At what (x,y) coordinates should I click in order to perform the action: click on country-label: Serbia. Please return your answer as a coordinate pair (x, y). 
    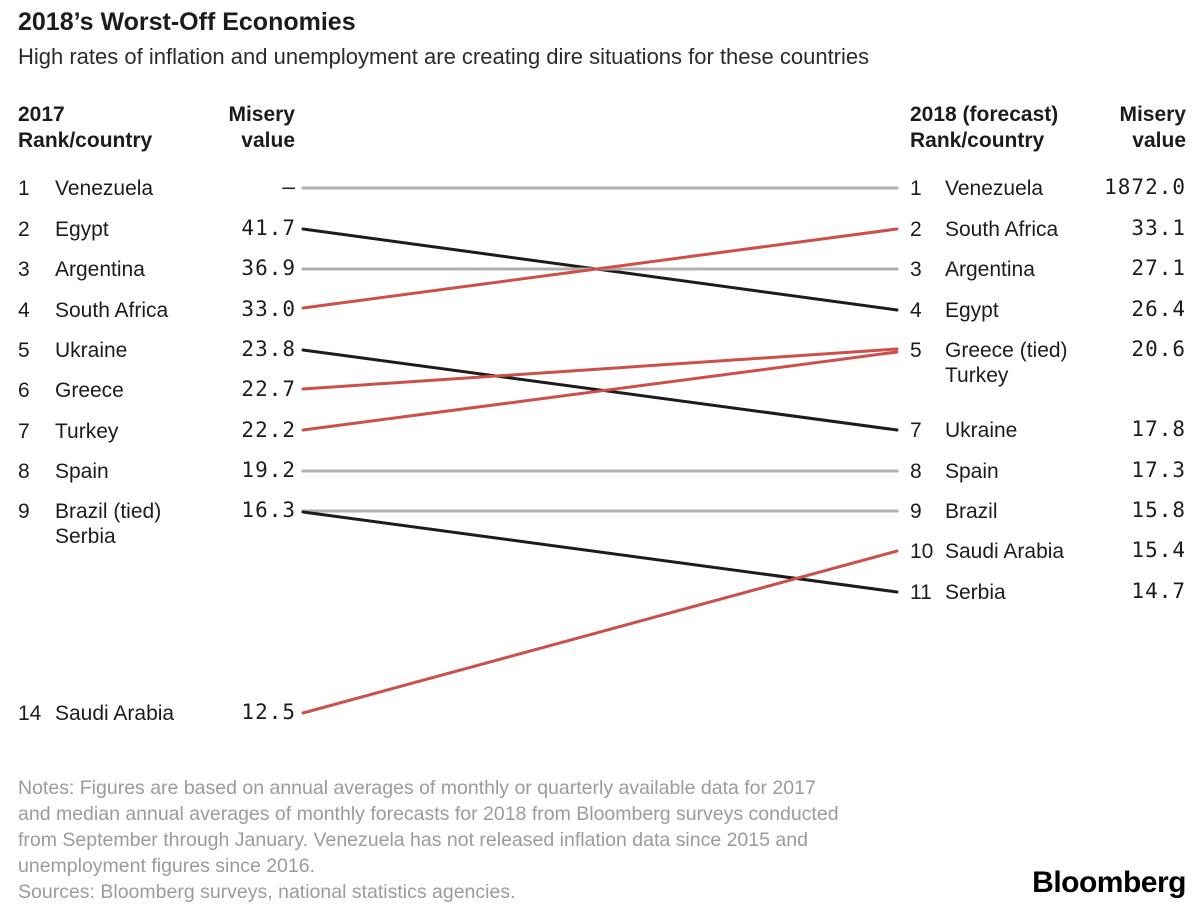
    Looking at the image, I should click on (975, 592).